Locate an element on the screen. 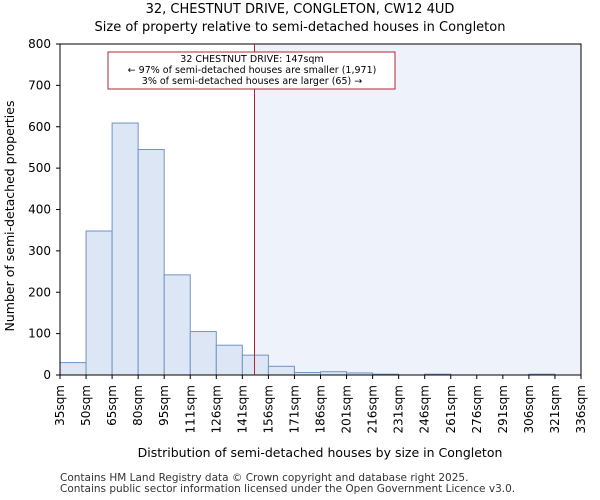  x-tick-label: 321sqm is located at coordinates (555, 409).